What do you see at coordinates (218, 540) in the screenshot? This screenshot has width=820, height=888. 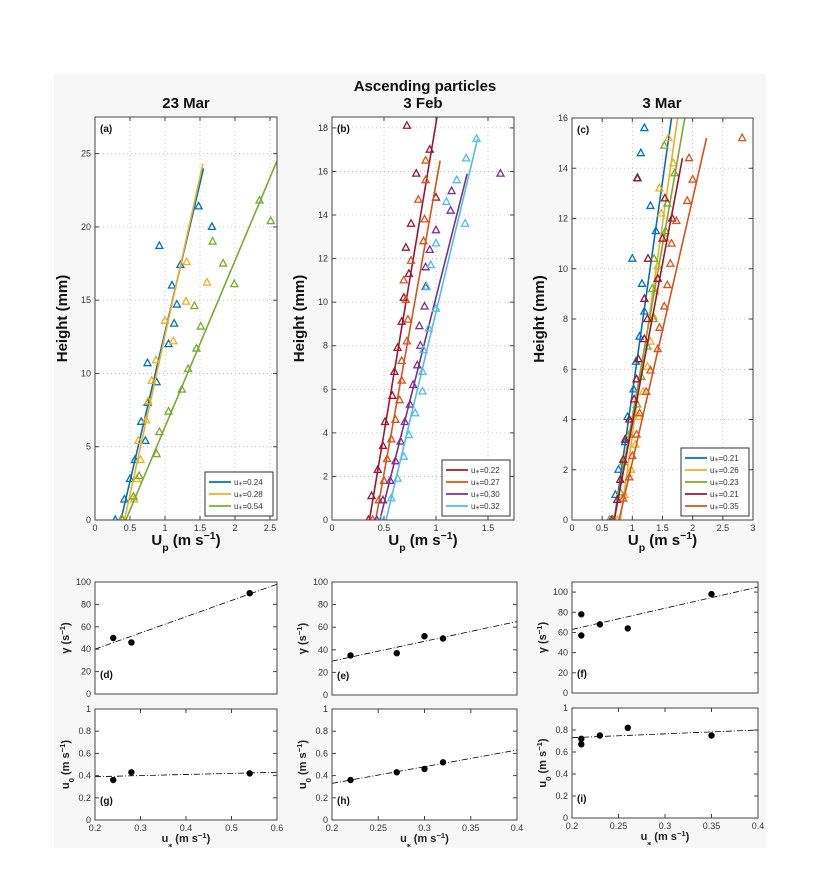 I see `x-axis-label-part: )` at bounding box center [218, 540].